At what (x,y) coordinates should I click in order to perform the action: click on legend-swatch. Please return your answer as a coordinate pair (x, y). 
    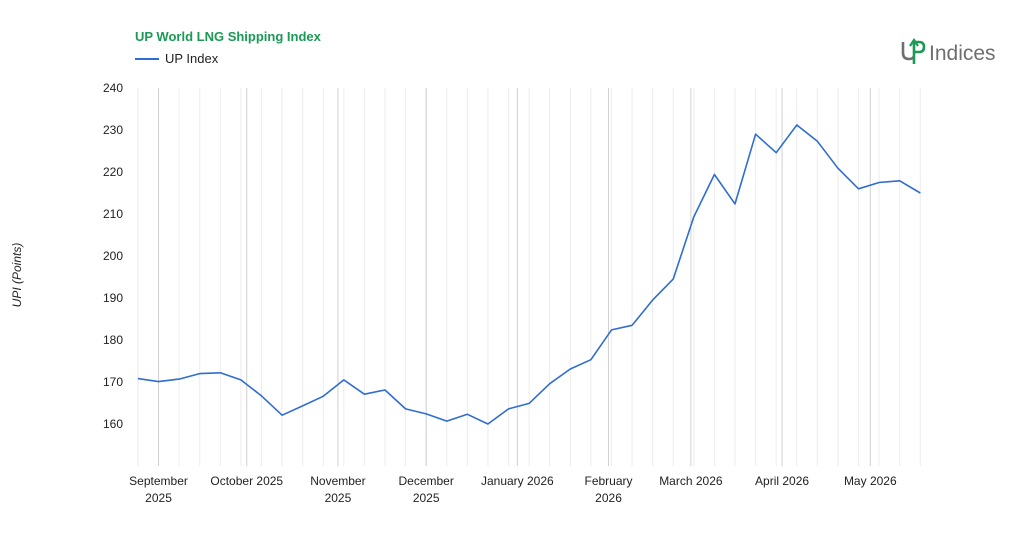
    Looking at the image, I should click on (147, 58).